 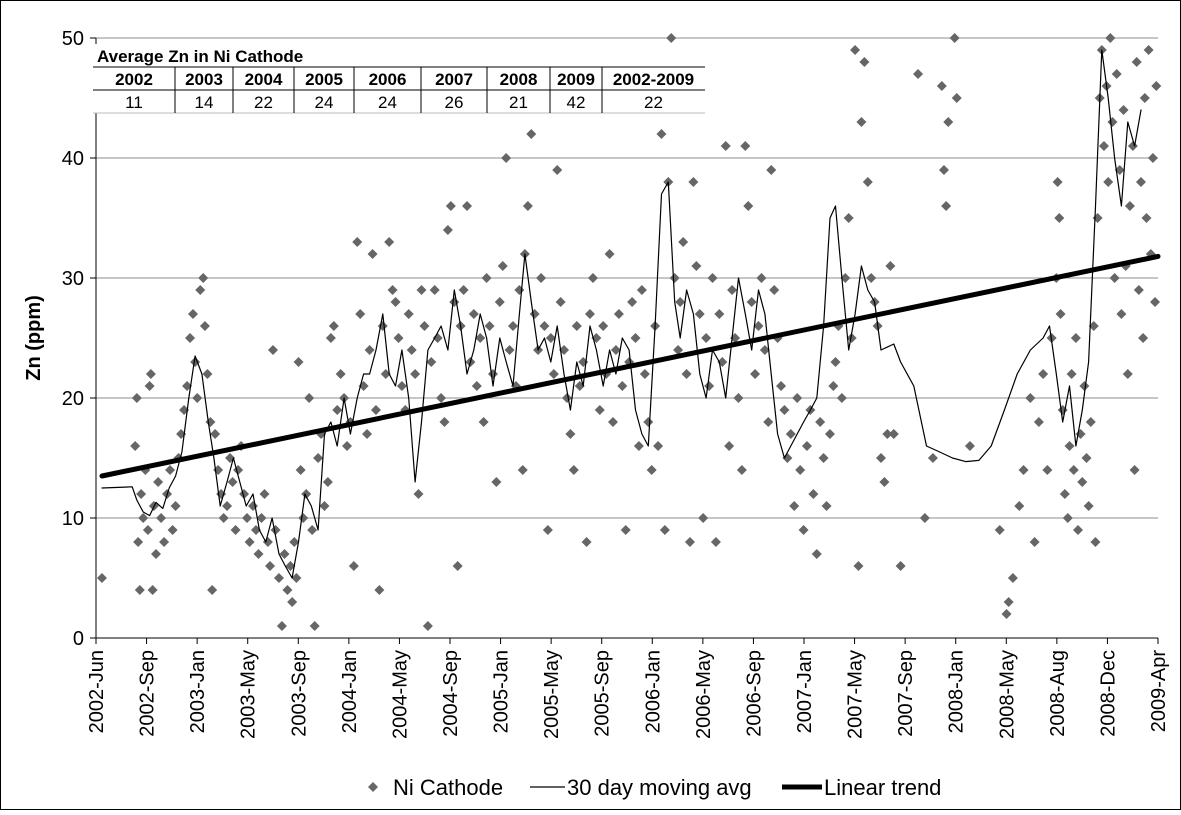 What do you see at coordinates (73, 399) in the screenshot?
I see `y-tick-label: 20` at bounding box center [73, 399].